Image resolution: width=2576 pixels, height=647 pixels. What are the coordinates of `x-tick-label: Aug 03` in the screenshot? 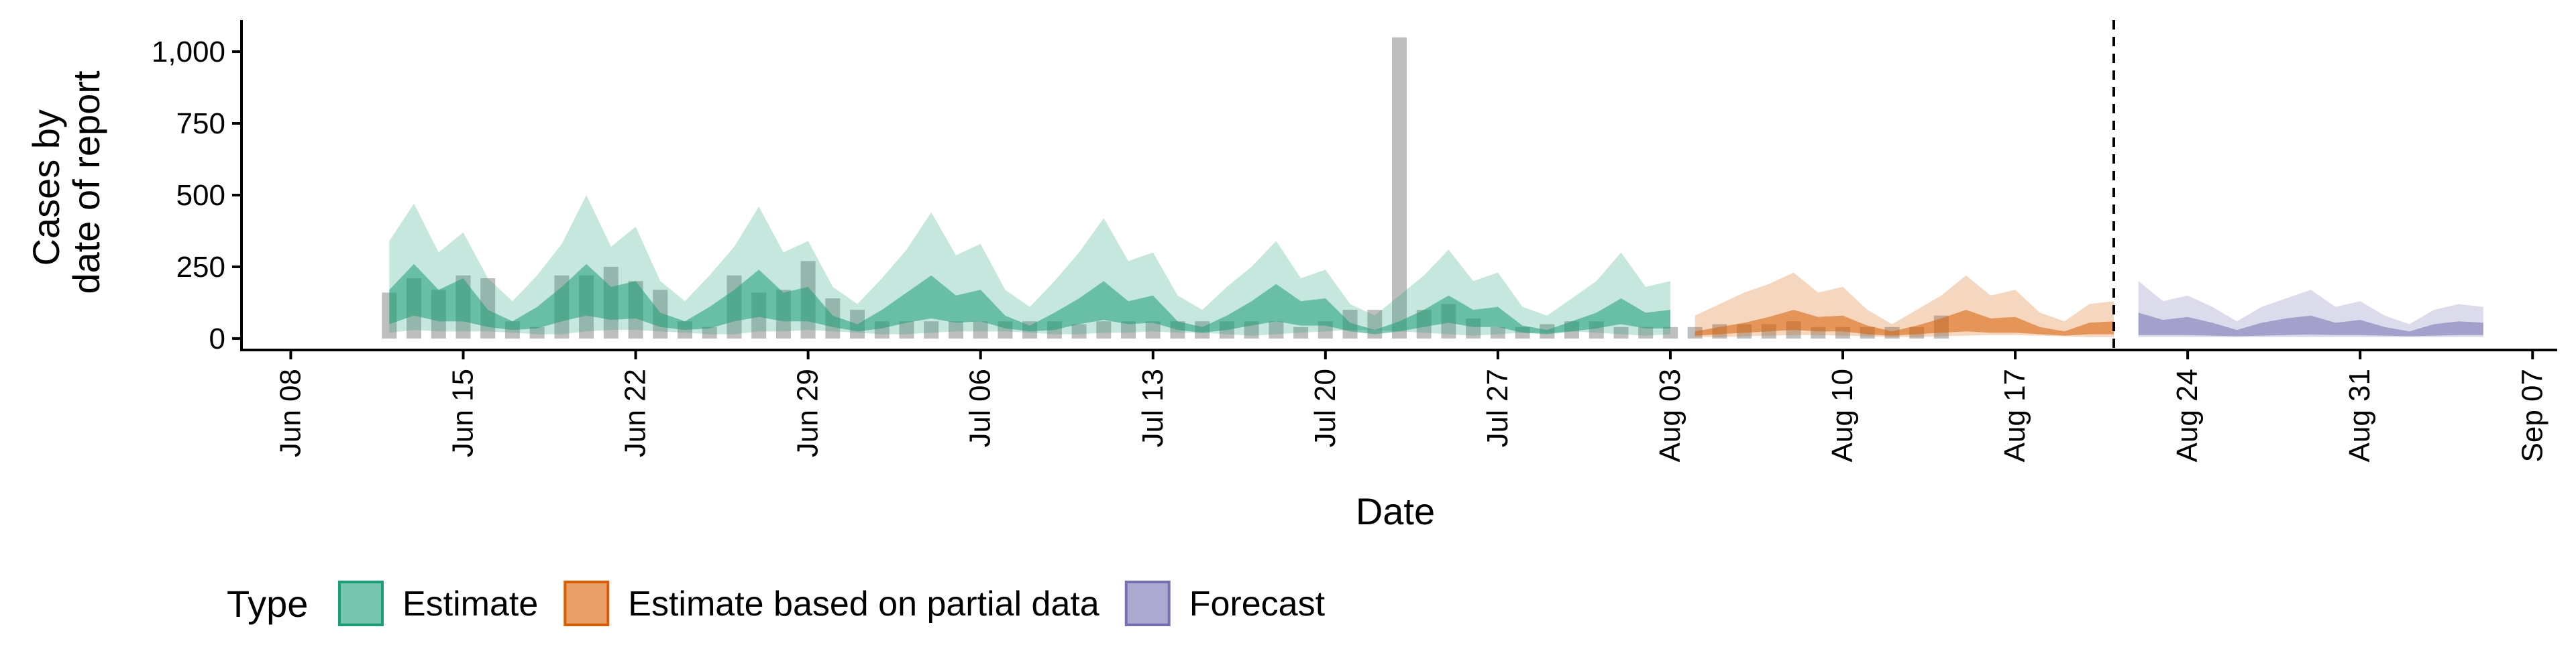 It's located at (1670, 415).